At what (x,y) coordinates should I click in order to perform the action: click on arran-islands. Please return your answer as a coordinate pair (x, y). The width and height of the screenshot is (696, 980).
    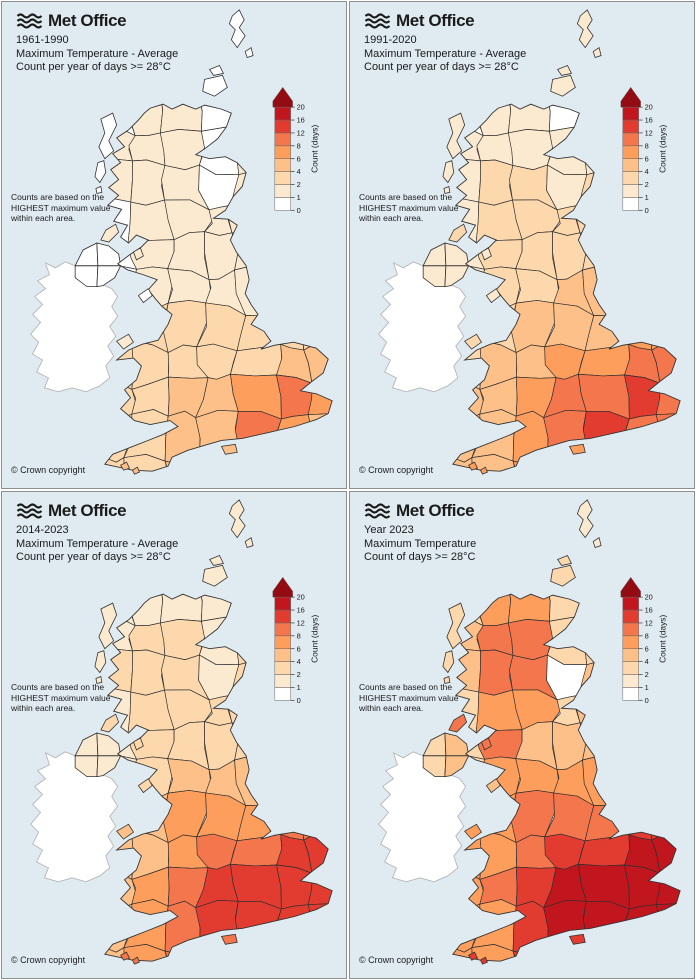
    Looking at the image, I should click on (138, 744).